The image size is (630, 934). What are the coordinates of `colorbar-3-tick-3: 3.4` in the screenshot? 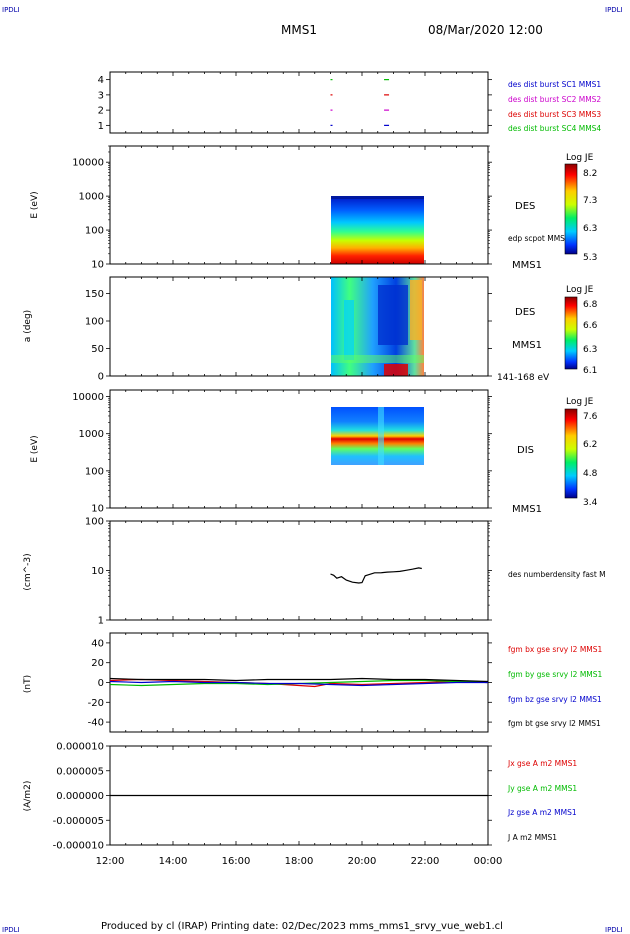 It's located at (590, 503).